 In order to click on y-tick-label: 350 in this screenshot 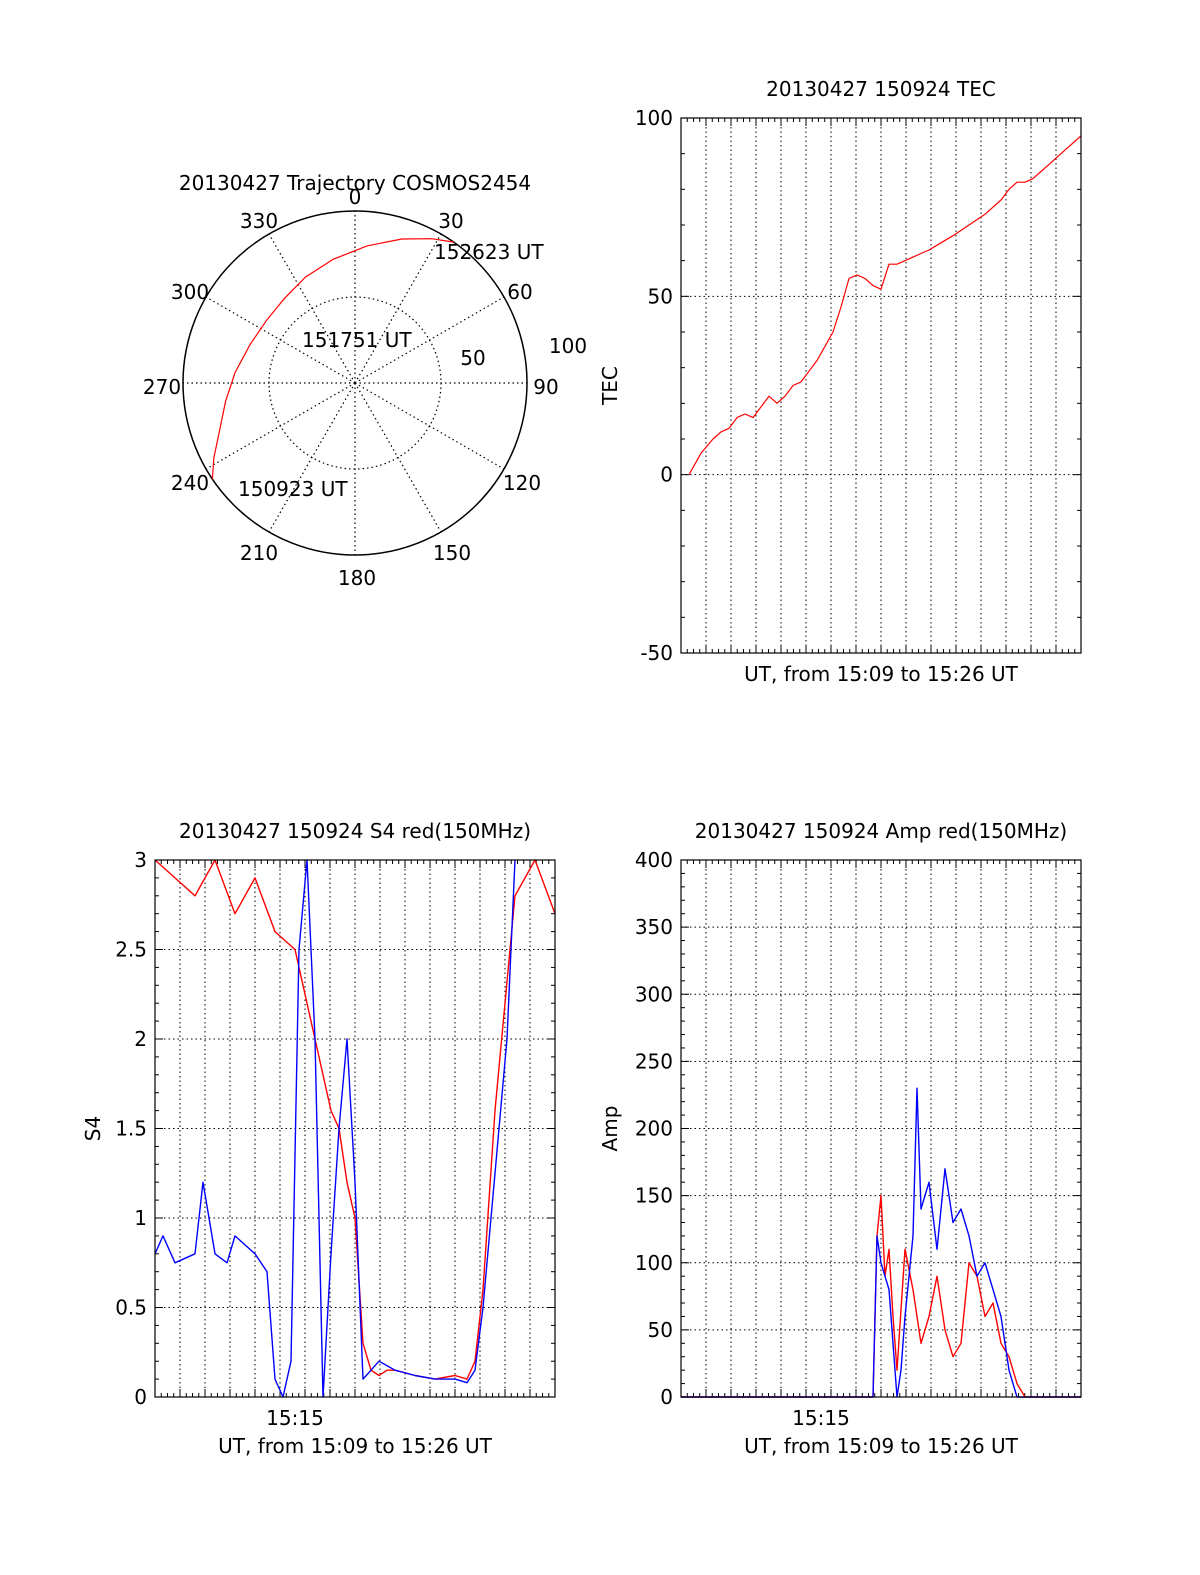, I will do `click(654, 927)`.